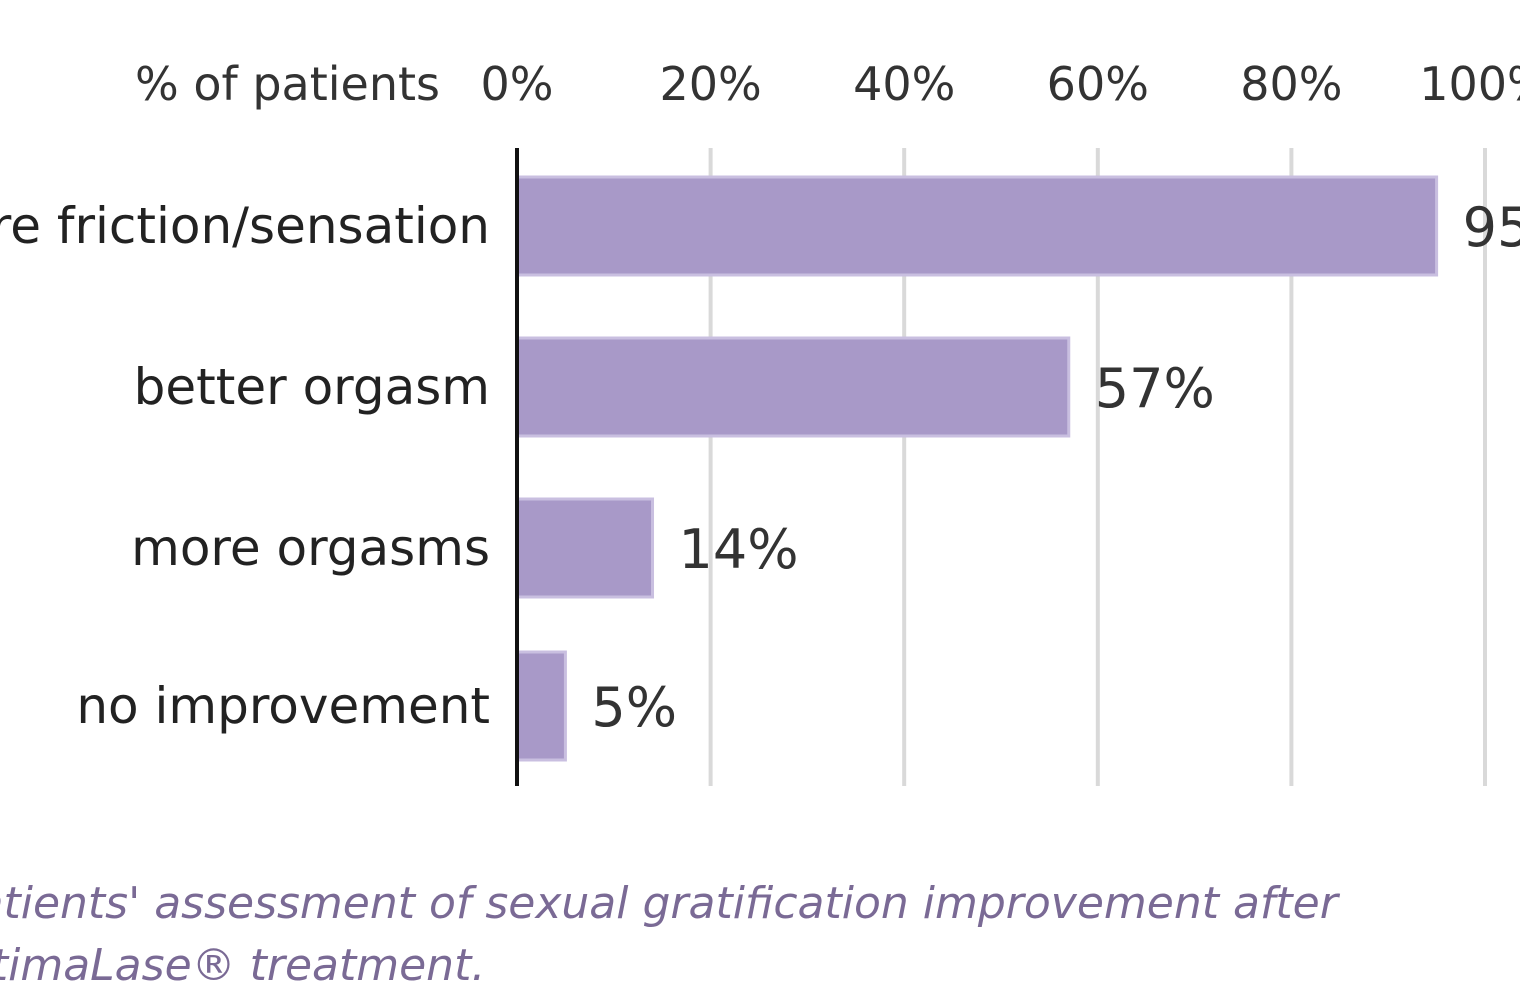 The image size is (1520, 1008). Describe the element at coordinates (310, 548) in the screenshot. I see `category-label: more orgasms` at that location.